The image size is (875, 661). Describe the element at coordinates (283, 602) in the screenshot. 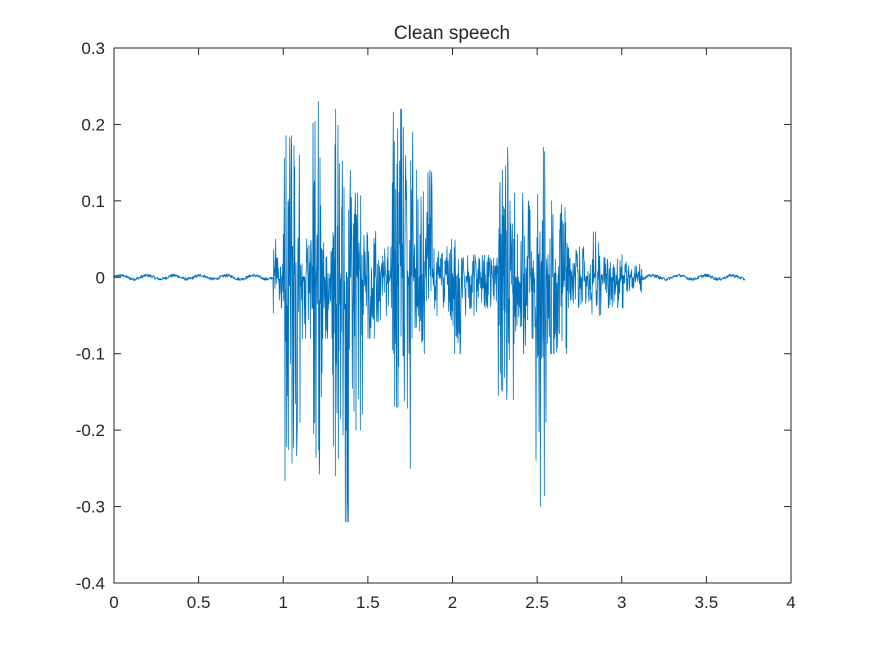

I see `x-tick-label: 1` at that location.